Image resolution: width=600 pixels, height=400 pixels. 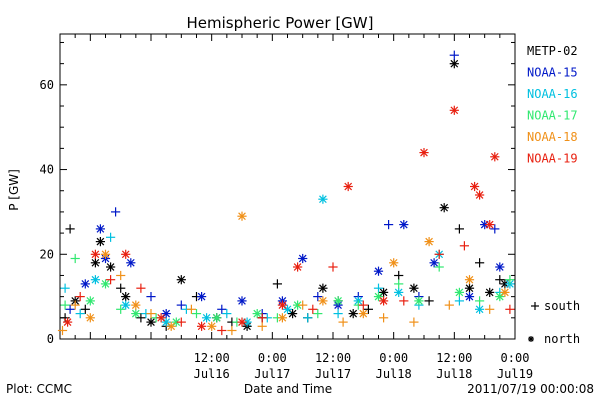 I want to click on legend-noaa-18: NOAA-18, so click(x=552, y=137).